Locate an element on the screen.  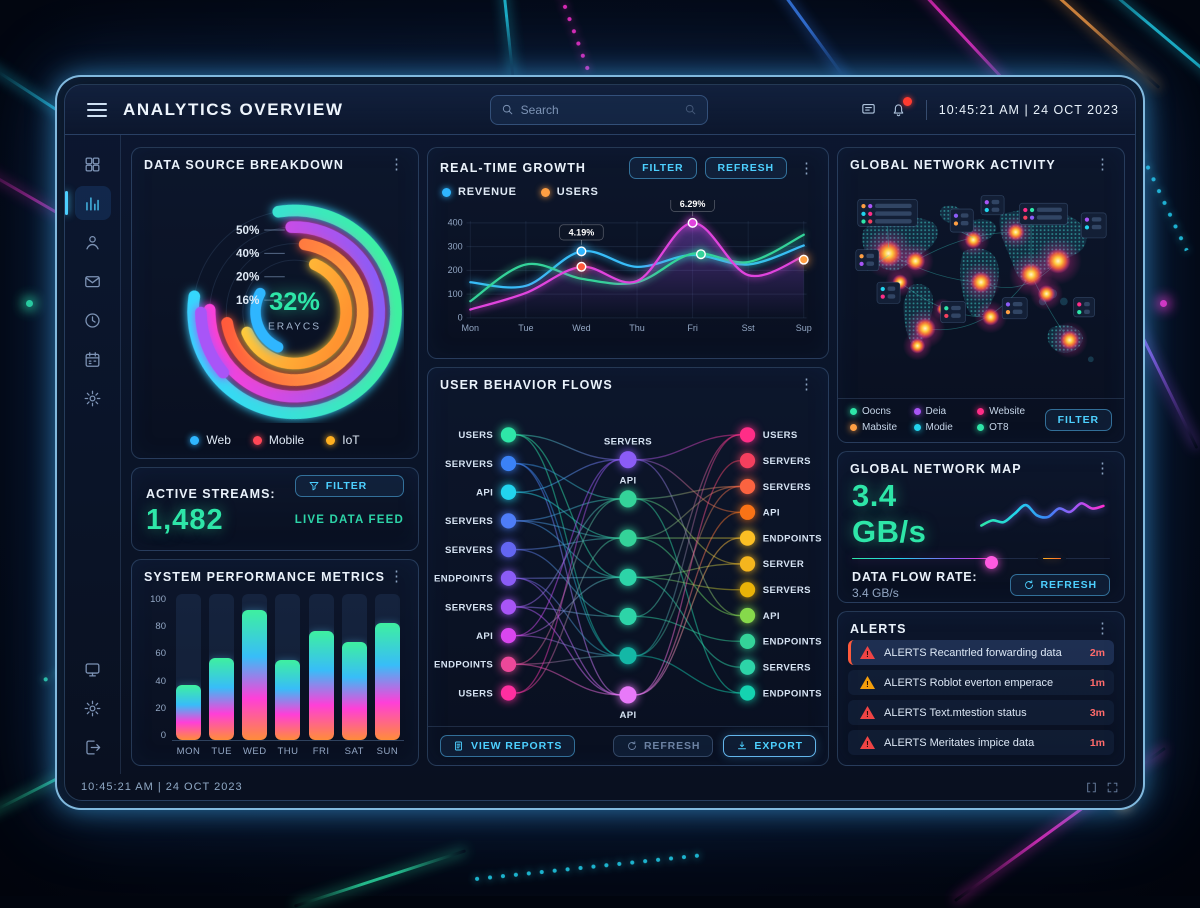
x-tick-label: SUN is located at coordinates (387, 751).